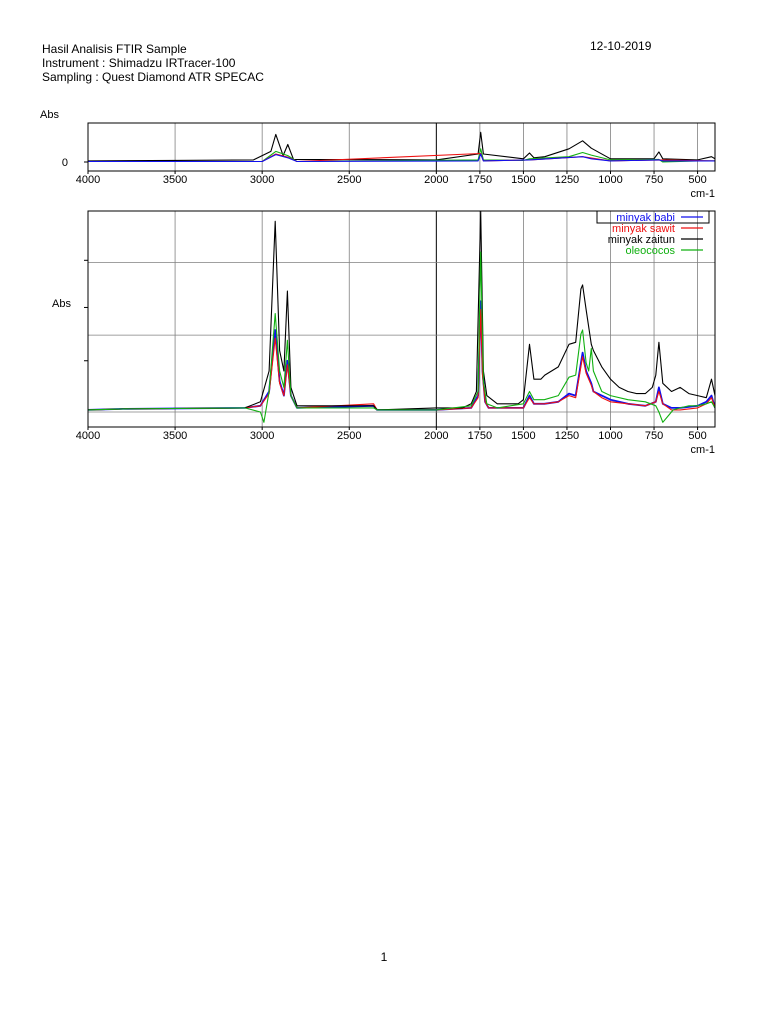 The image size is (768, 1024). What do you see at coordinates (641, 240) in the screenshot?
I see `legend-label: minyak zaitun` at bounding box center [641, 240].